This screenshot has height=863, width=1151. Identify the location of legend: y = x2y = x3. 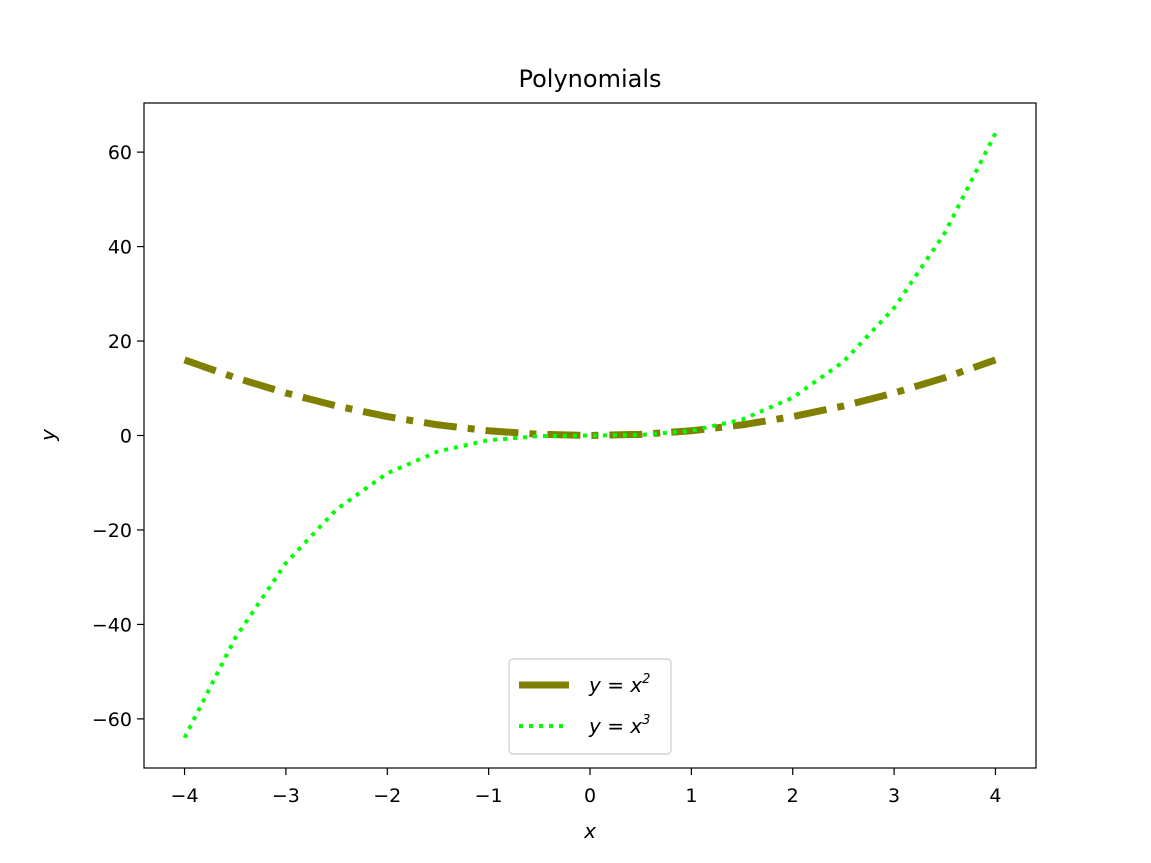
(590, 706).